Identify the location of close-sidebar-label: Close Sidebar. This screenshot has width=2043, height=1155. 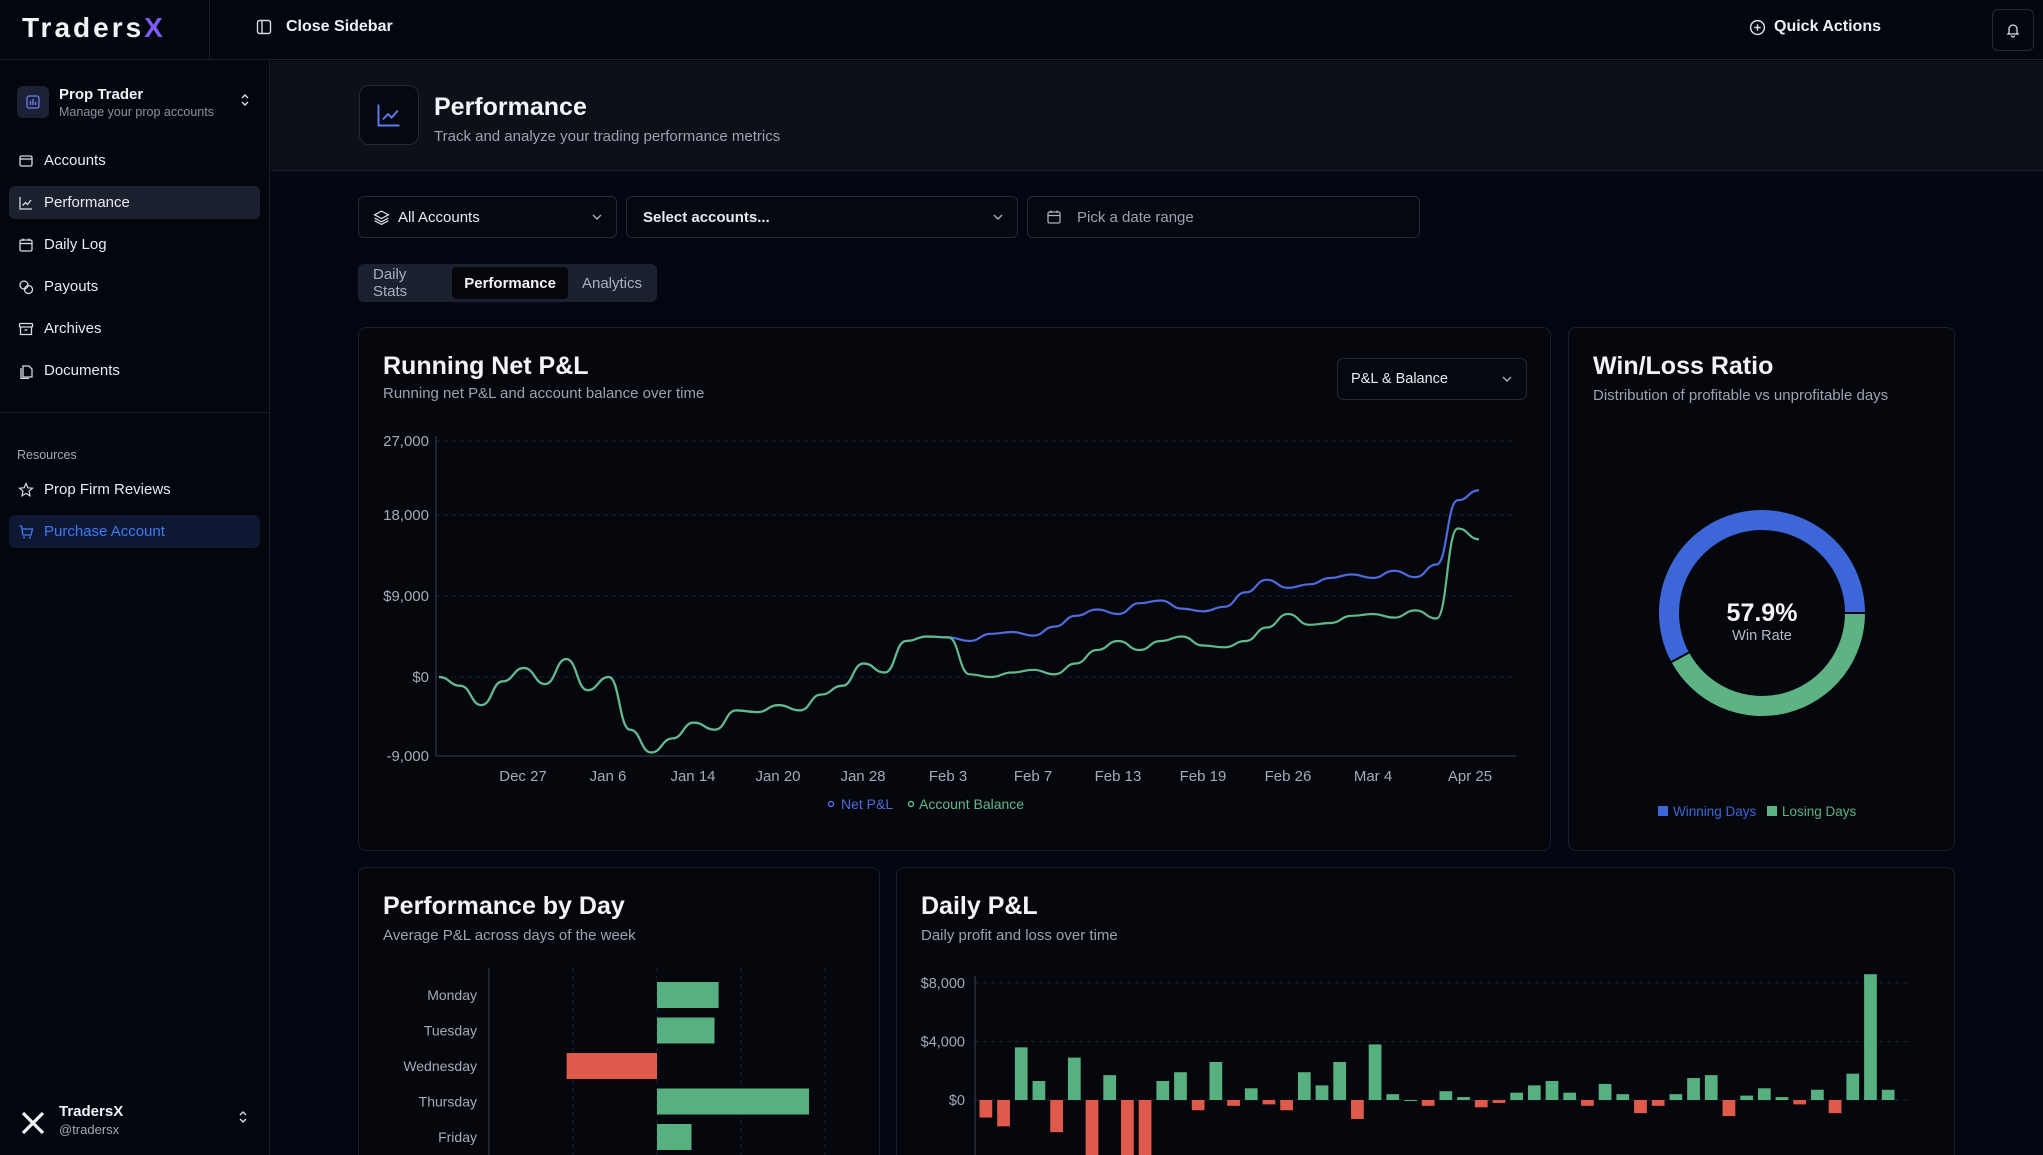
(339, 26).